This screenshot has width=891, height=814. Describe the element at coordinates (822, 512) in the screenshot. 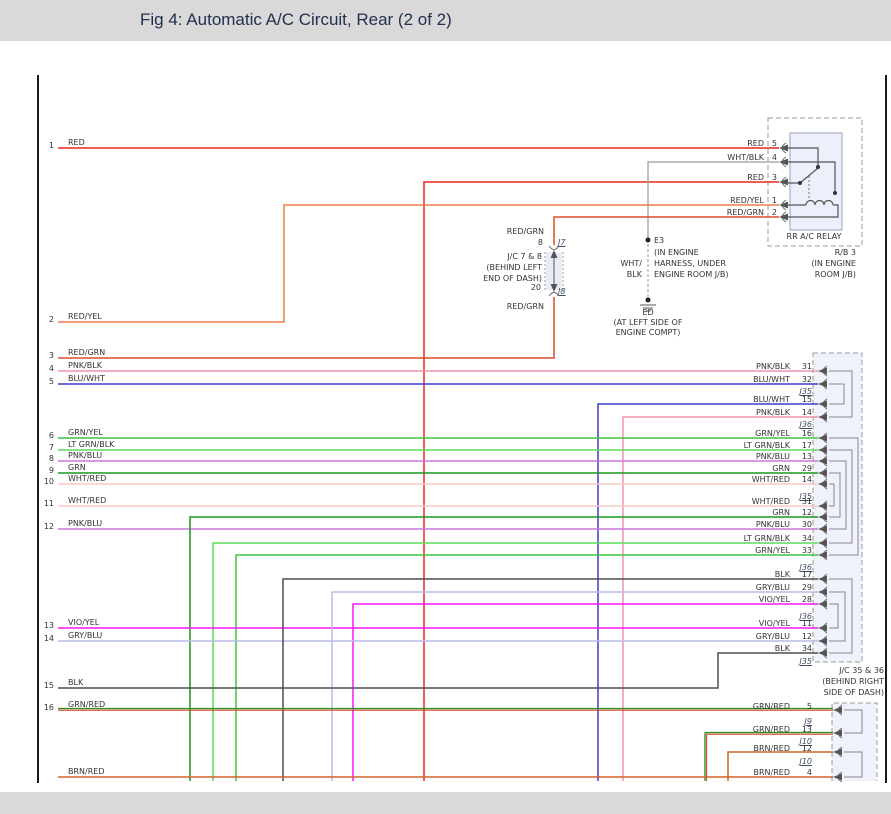

I see `jc3536-pin-arrowheads` at that location.